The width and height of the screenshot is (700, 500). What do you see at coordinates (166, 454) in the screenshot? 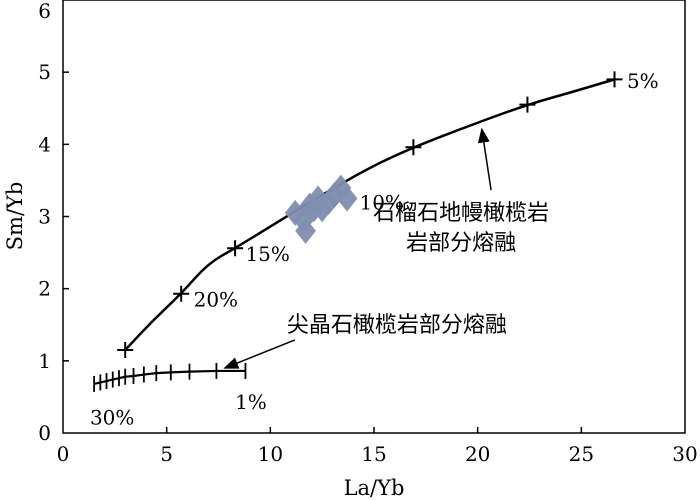
I see `x-tick-label: 5` at bounding box center [166, 454].